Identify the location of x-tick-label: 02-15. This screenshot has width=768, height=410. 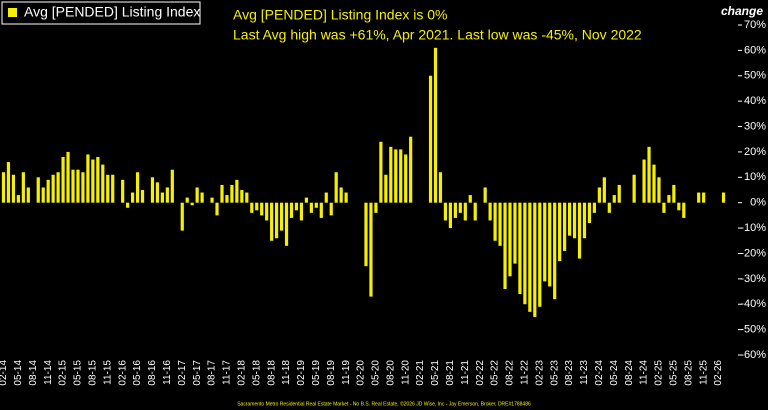
(63, 373).